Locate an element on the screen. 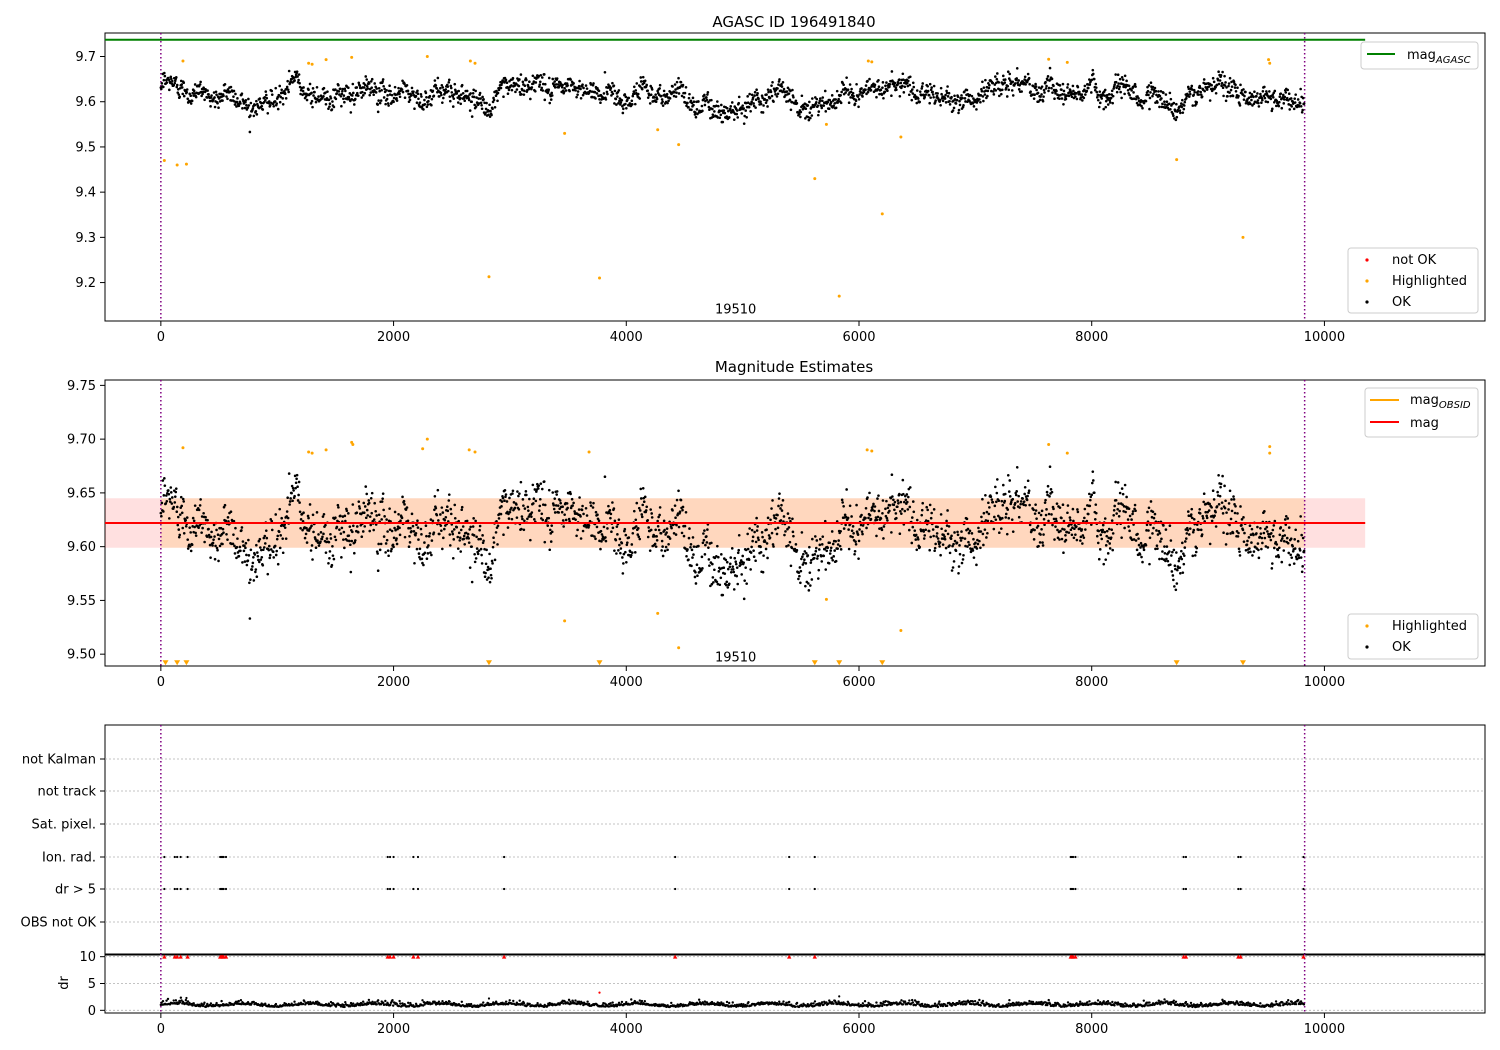 The width and height of the screenshot is (1500, 1050). dr-marks is located at coordinates (732, 983).